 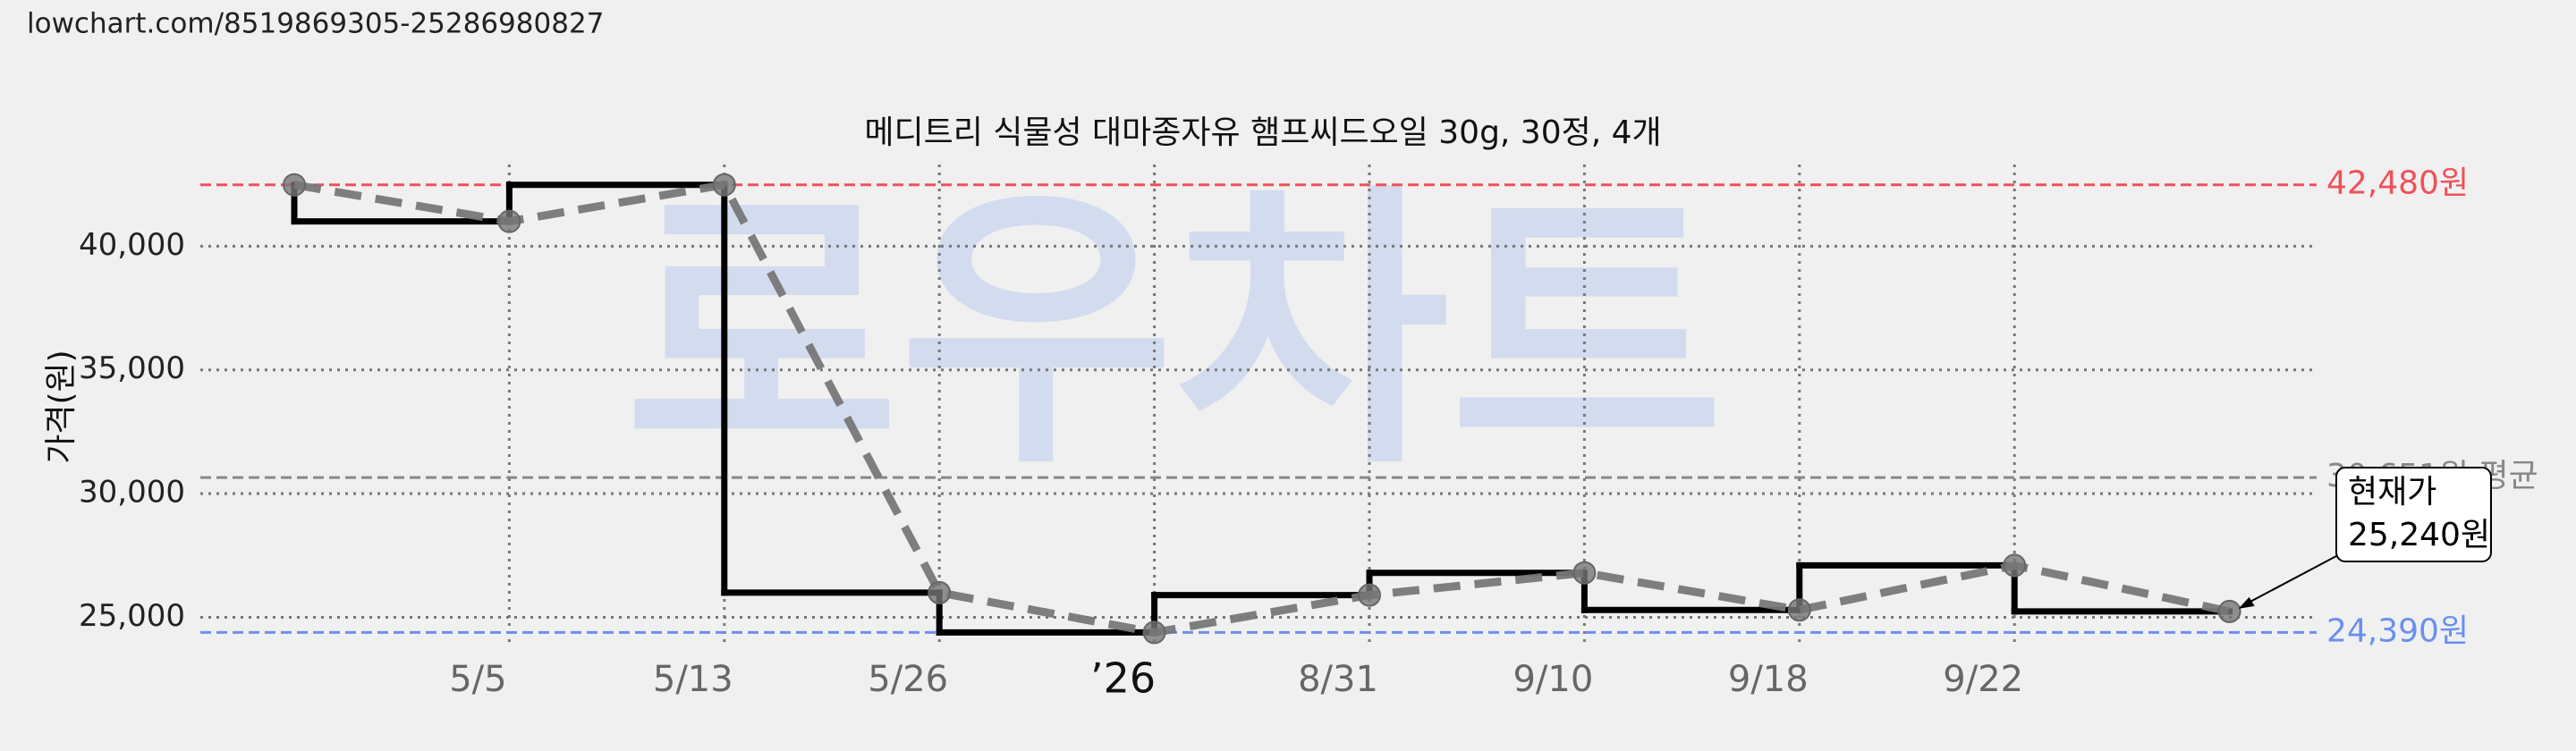 What do you see at coordinates (132, 245) in the screenshot?
I see `y-tick-label: 40,000` at bounding box center [132, 245].